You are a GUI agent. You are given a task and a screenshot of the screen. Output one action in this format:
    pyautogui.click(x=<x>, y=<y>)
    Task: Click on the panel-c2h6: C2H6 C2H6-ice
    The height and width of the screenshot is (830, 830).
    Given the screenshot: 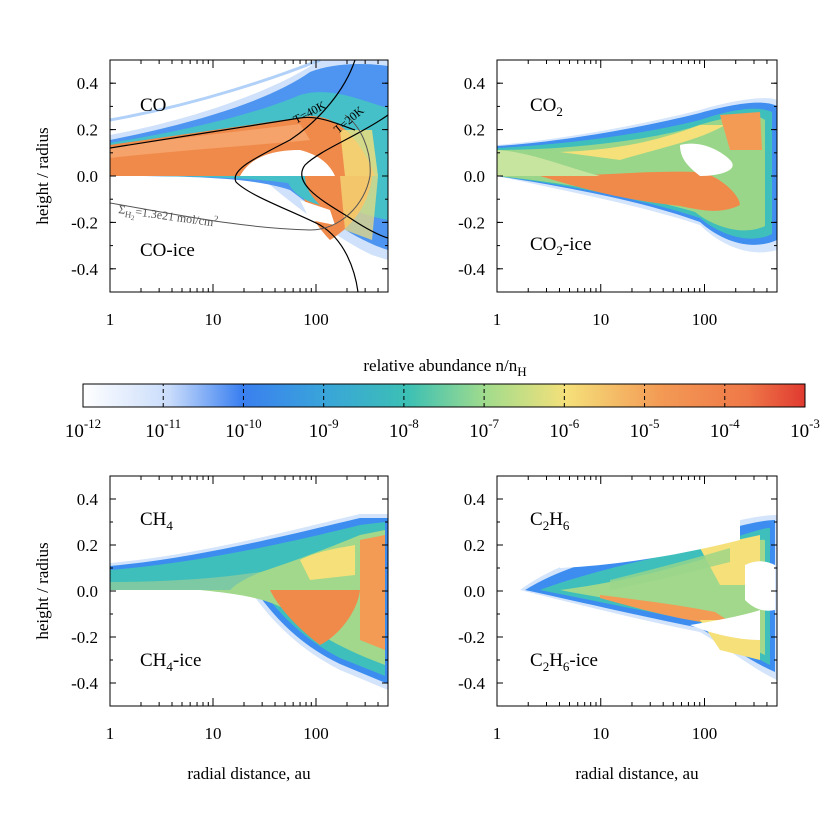 What is the action you would take?
    pyautogui.click(x=637, y=591)
    